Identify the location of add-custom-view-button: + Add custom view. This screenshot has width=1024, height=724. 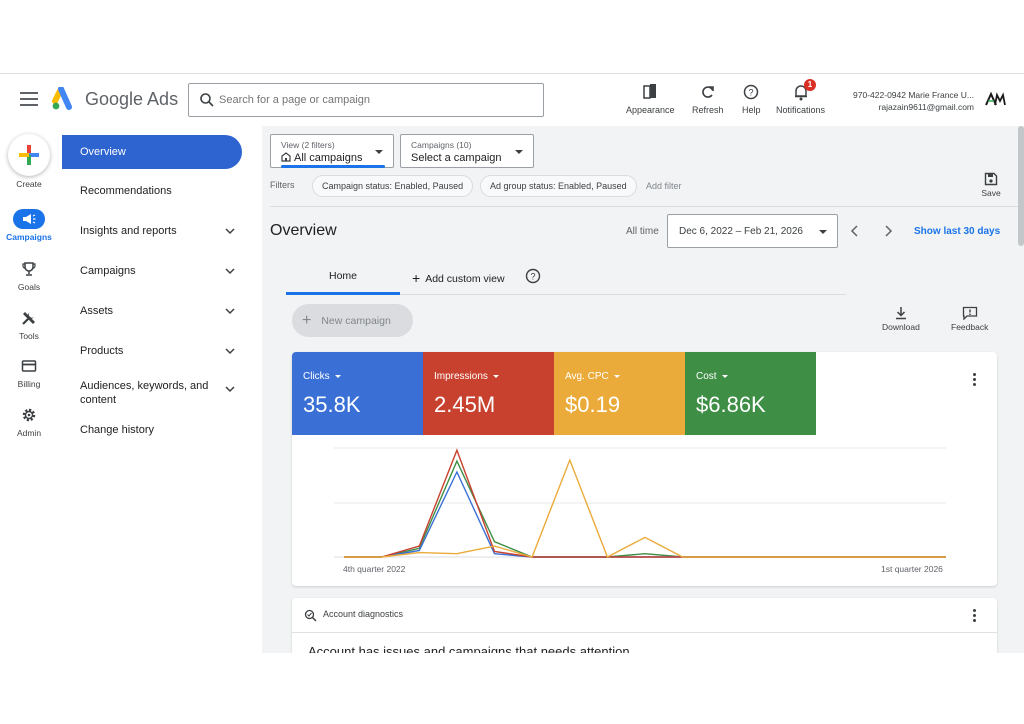
(458, 278).